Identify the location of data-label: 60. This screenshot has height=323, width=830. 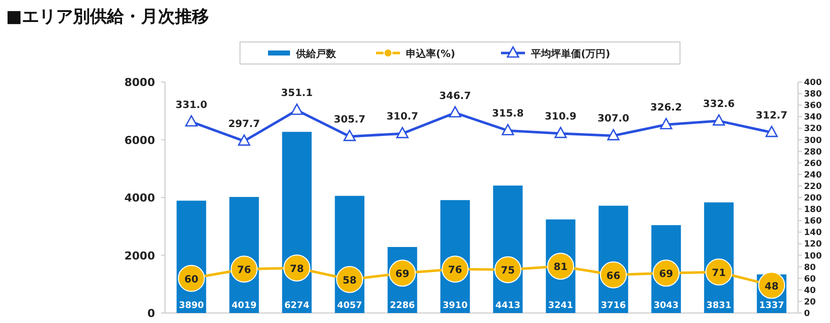
(191, 280).